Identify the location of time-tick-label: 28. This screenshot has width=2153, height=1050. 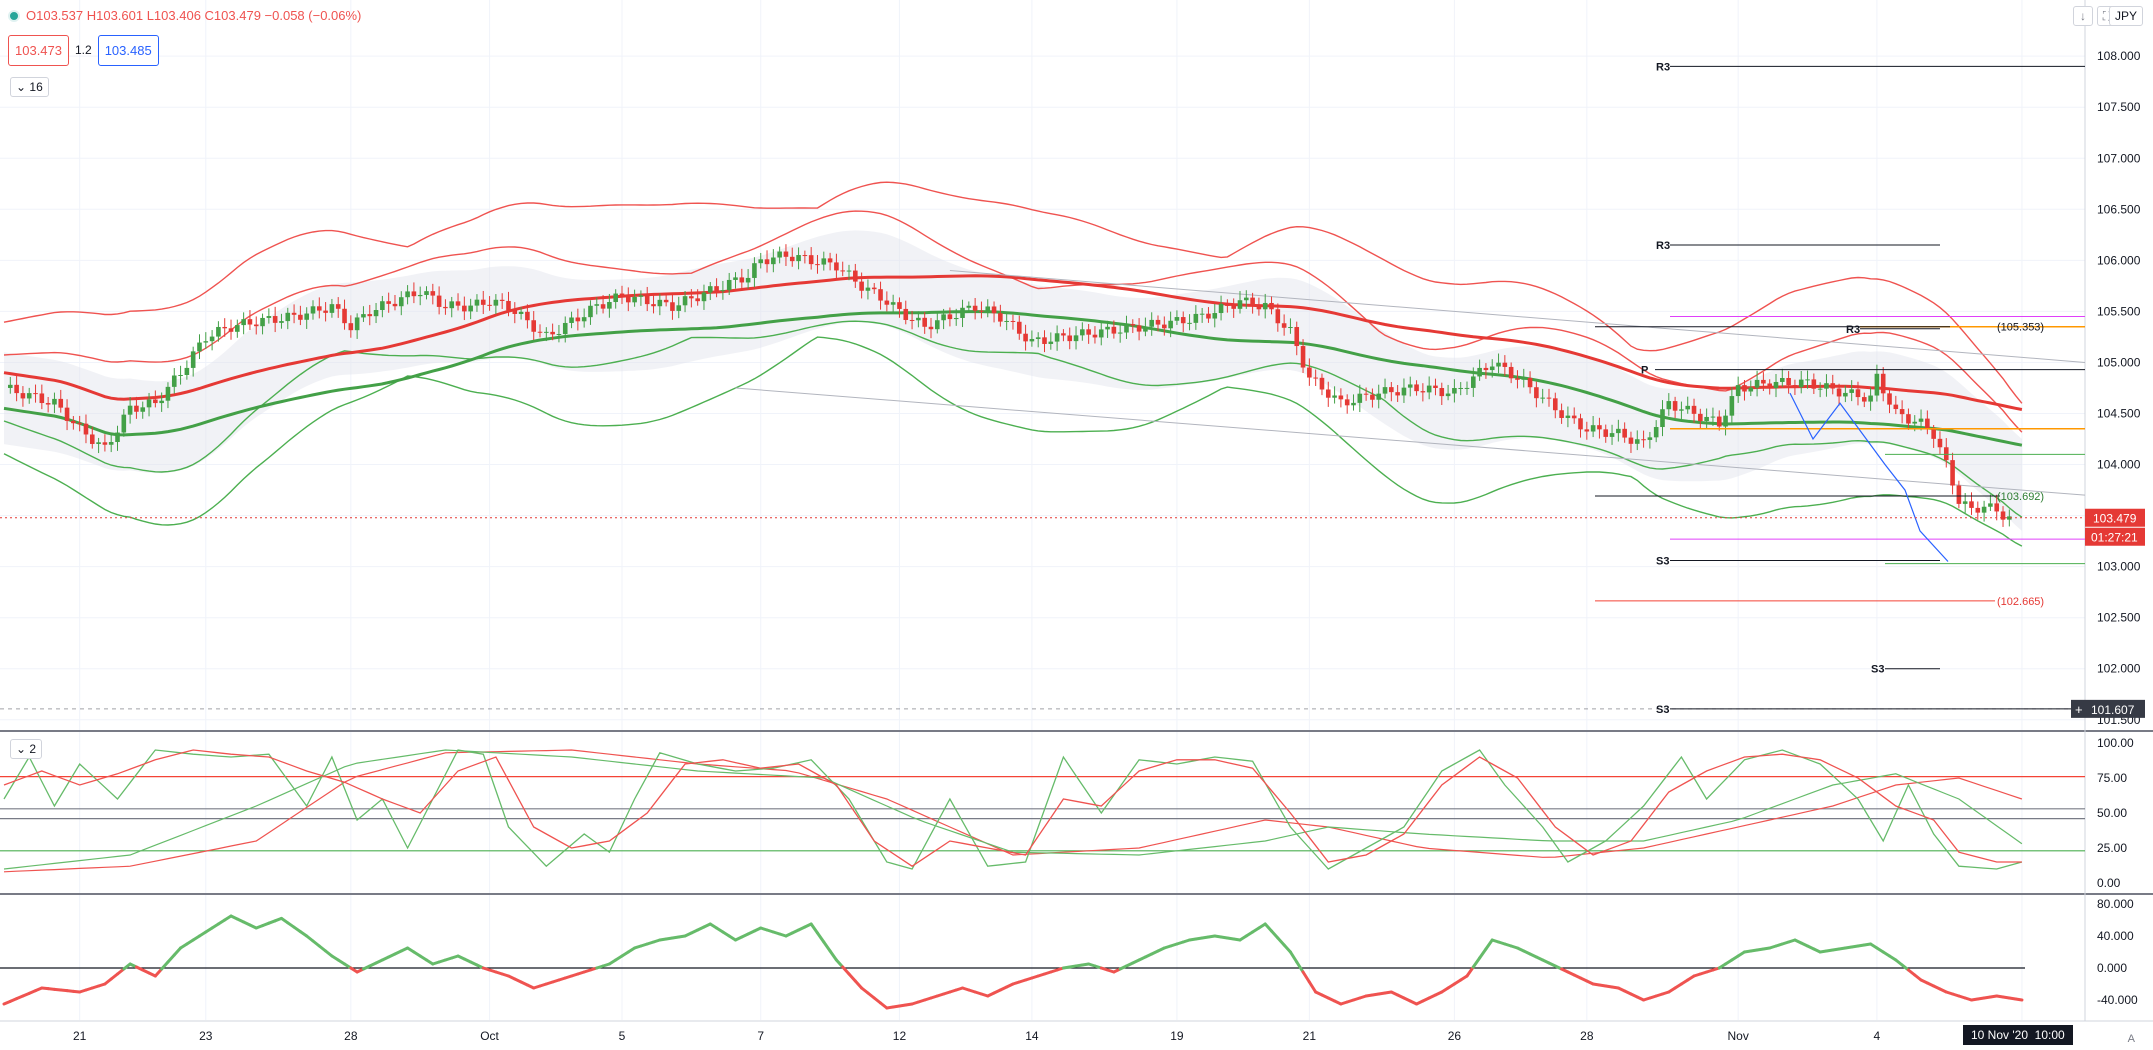
(351, 1036).